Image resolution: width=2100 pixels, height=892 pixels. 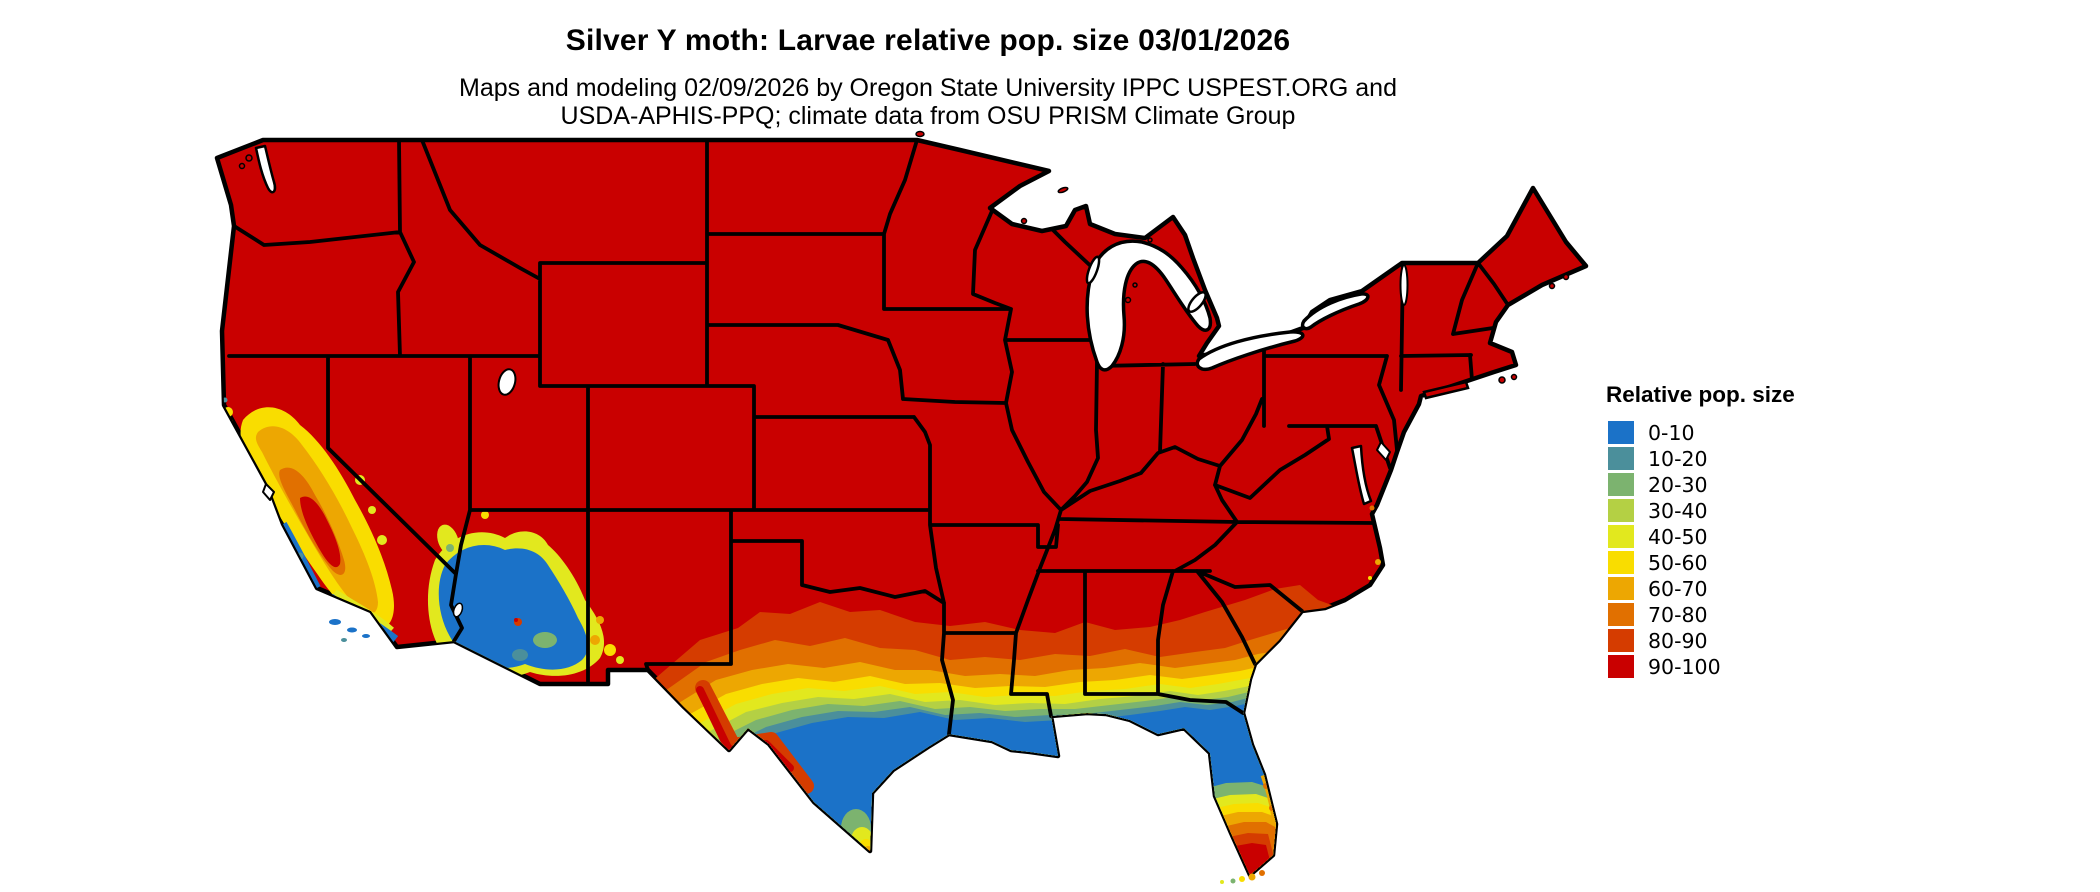 I want to click on legend-item: 40-50, so click(x=1724, y=536).